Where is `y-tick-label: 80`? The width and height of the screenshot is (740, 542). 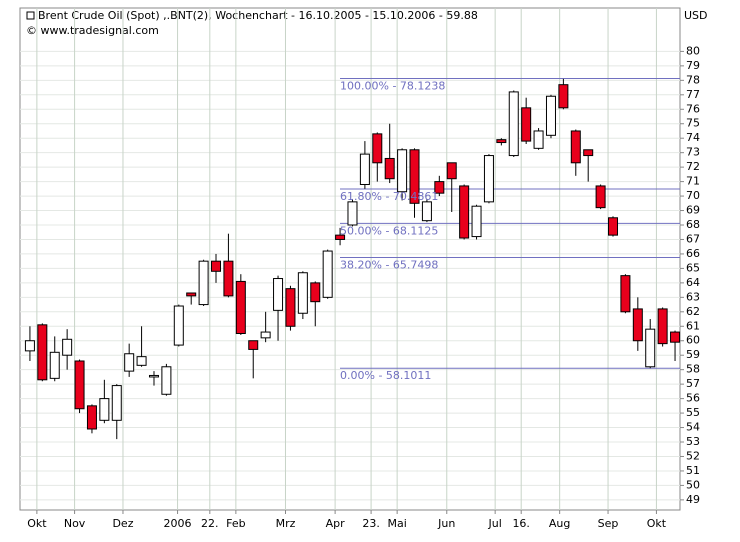 y-tick-label: 80 is located at coordinates (693, 50).